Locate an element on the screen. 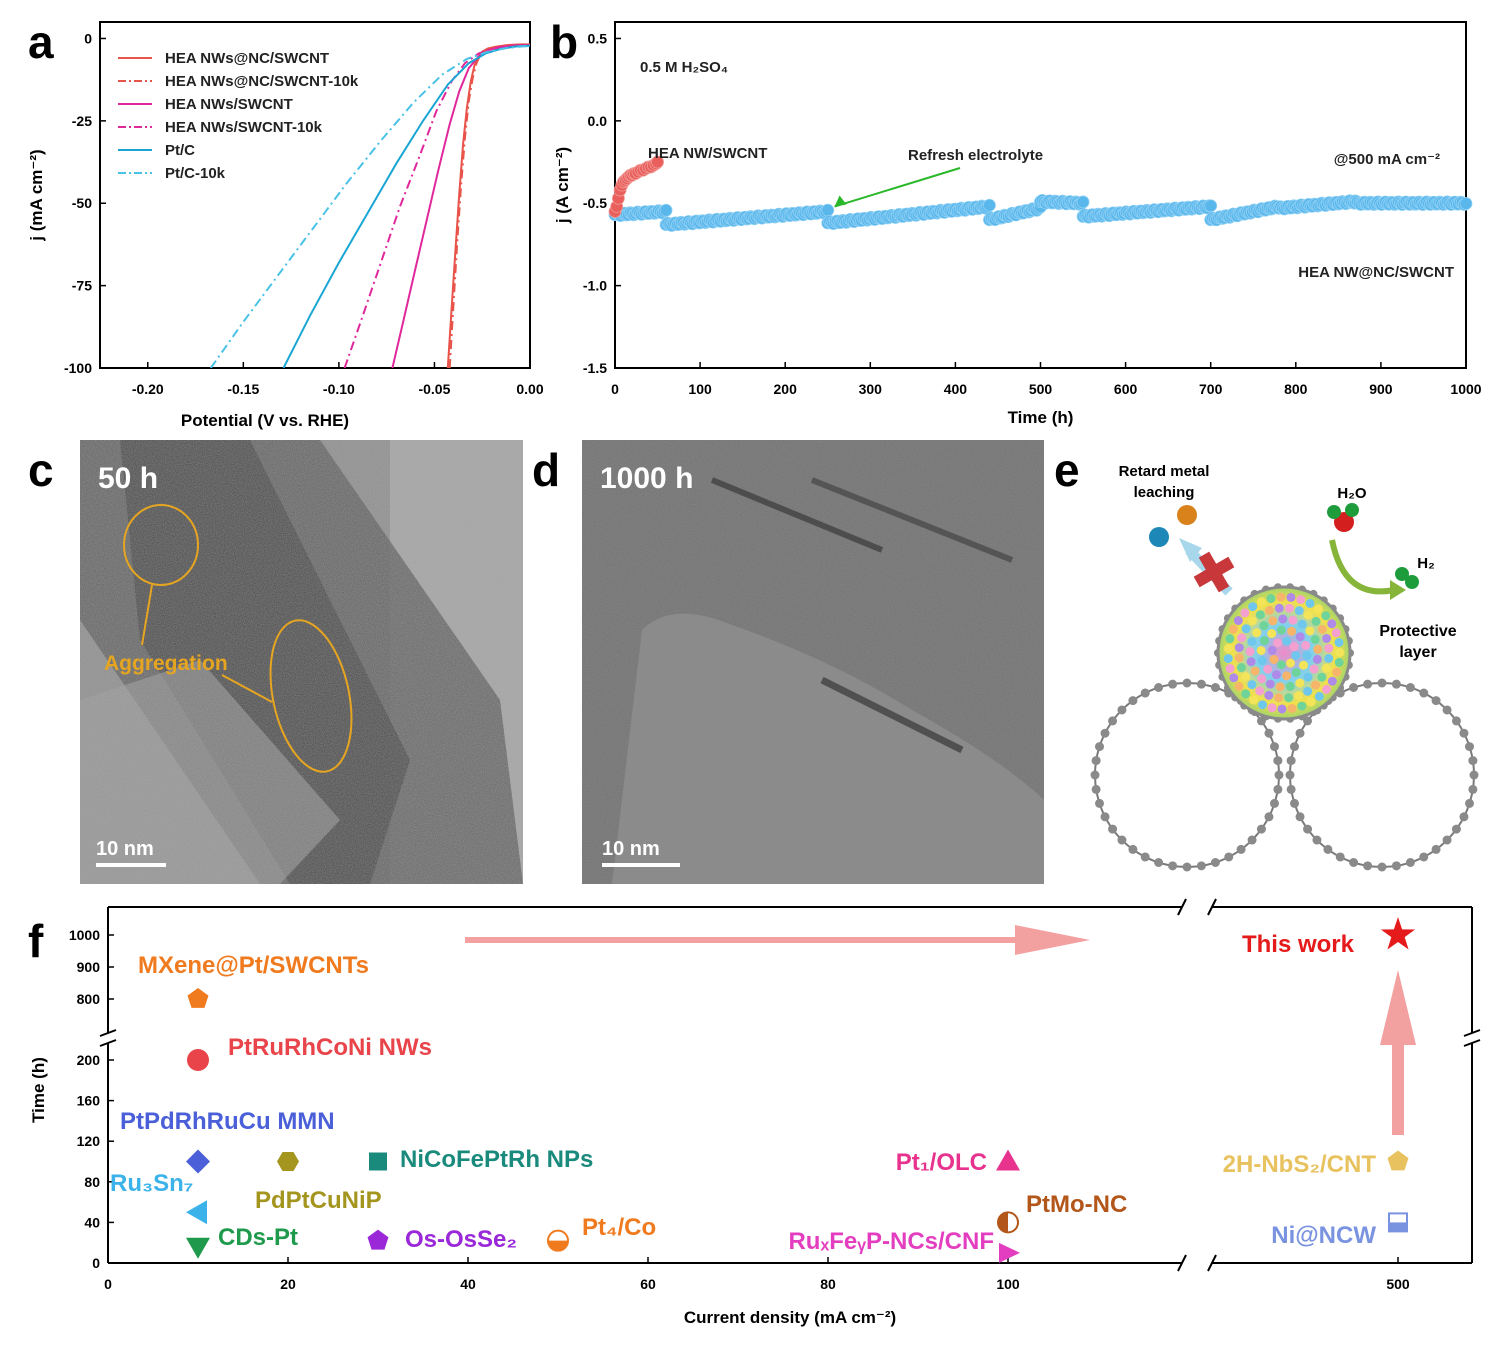 This screenshot has height=1345, width=1494. marker-circle is located at coordinates (198, 1060).